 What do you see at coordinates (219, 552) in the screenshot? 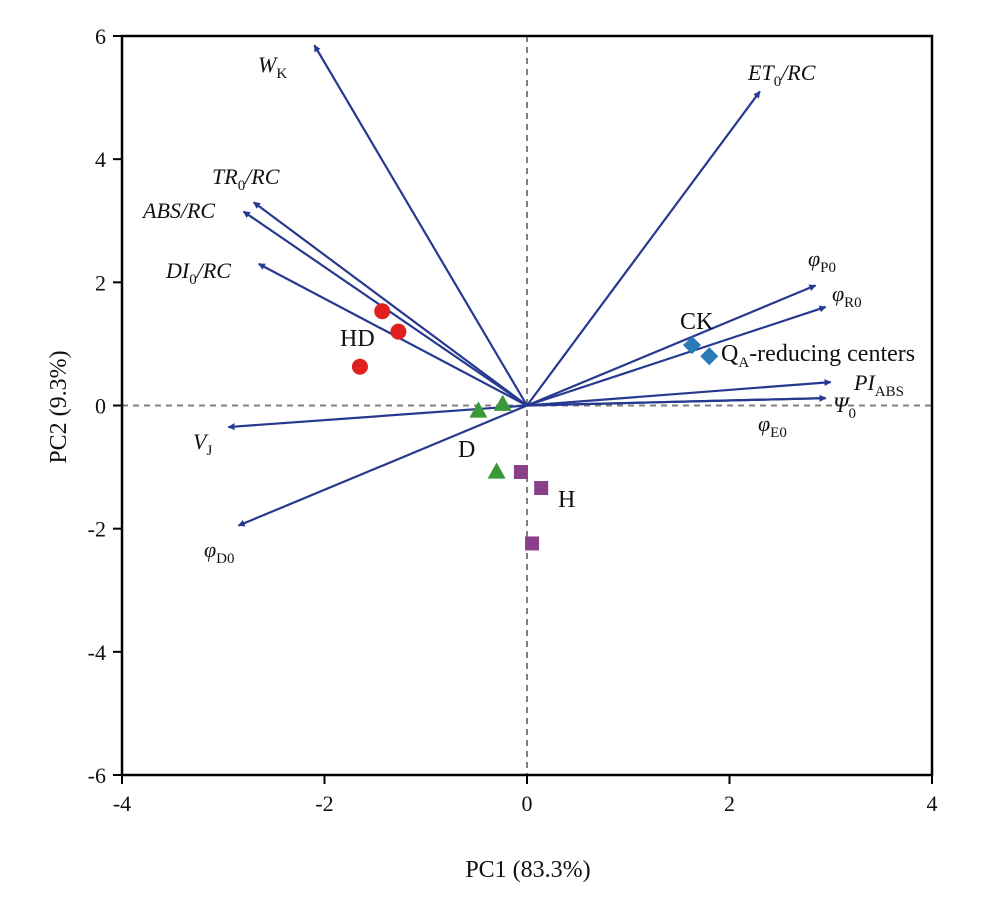
I see `label--d0: φD0` at bounding box center [219, 552].